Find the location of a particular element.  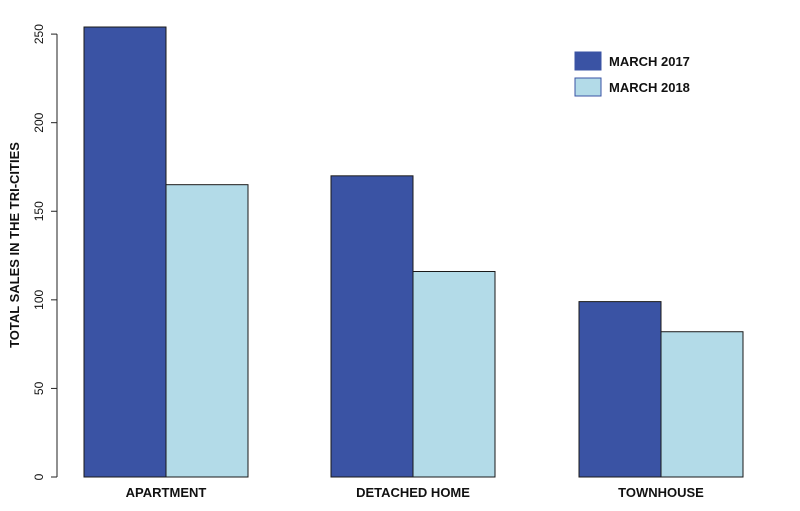

y-tick-label: 50 is located at coordinates (39, 388).